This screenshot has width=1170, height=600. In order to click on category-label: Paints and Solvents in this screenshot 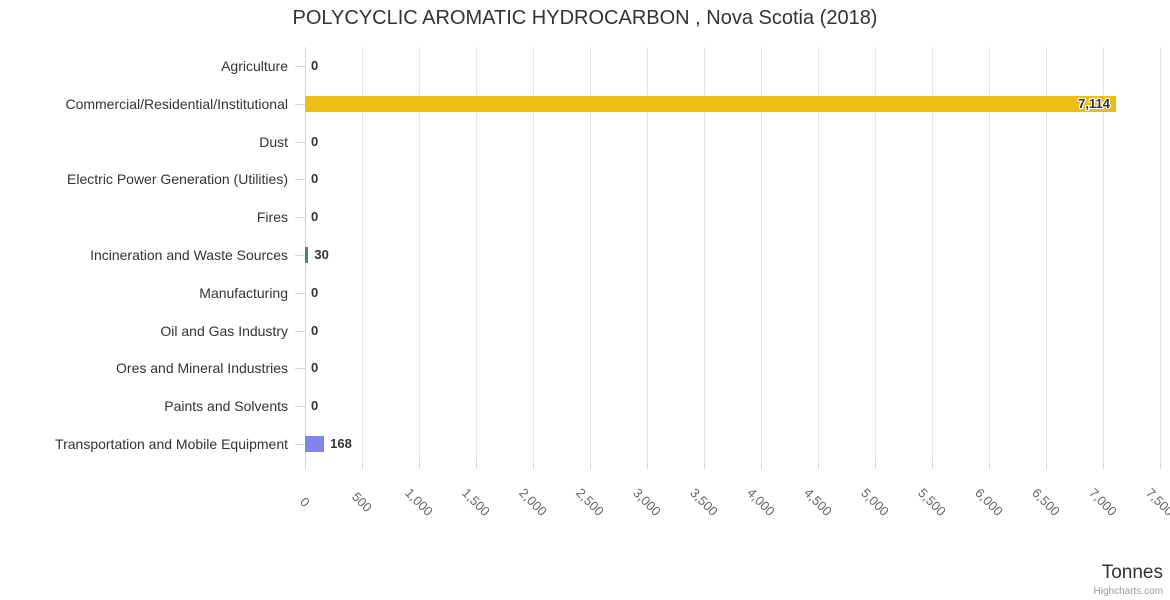, I will do `click(226, 406)`.